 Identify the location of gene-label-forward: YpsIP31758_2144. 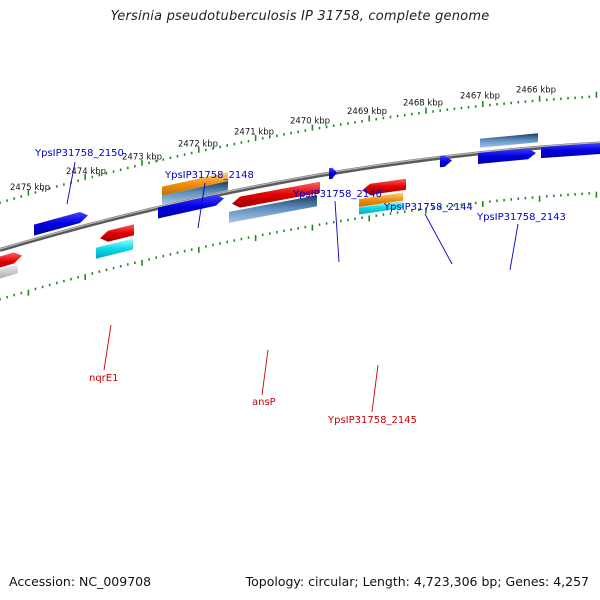
(428, 207).